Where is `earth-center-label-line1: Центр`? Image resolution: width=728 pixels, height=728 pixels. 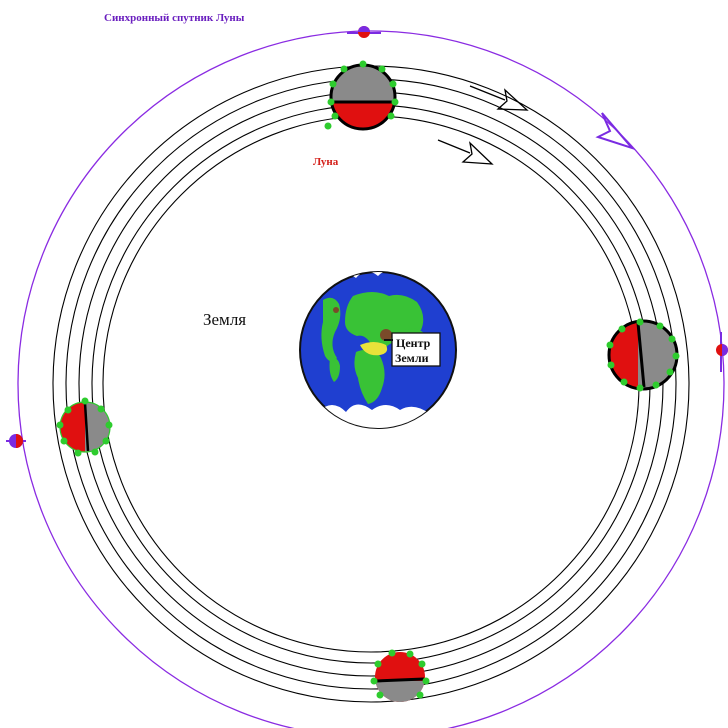 earth-center-label-line1: Центр is located at coordinates (413, 343).